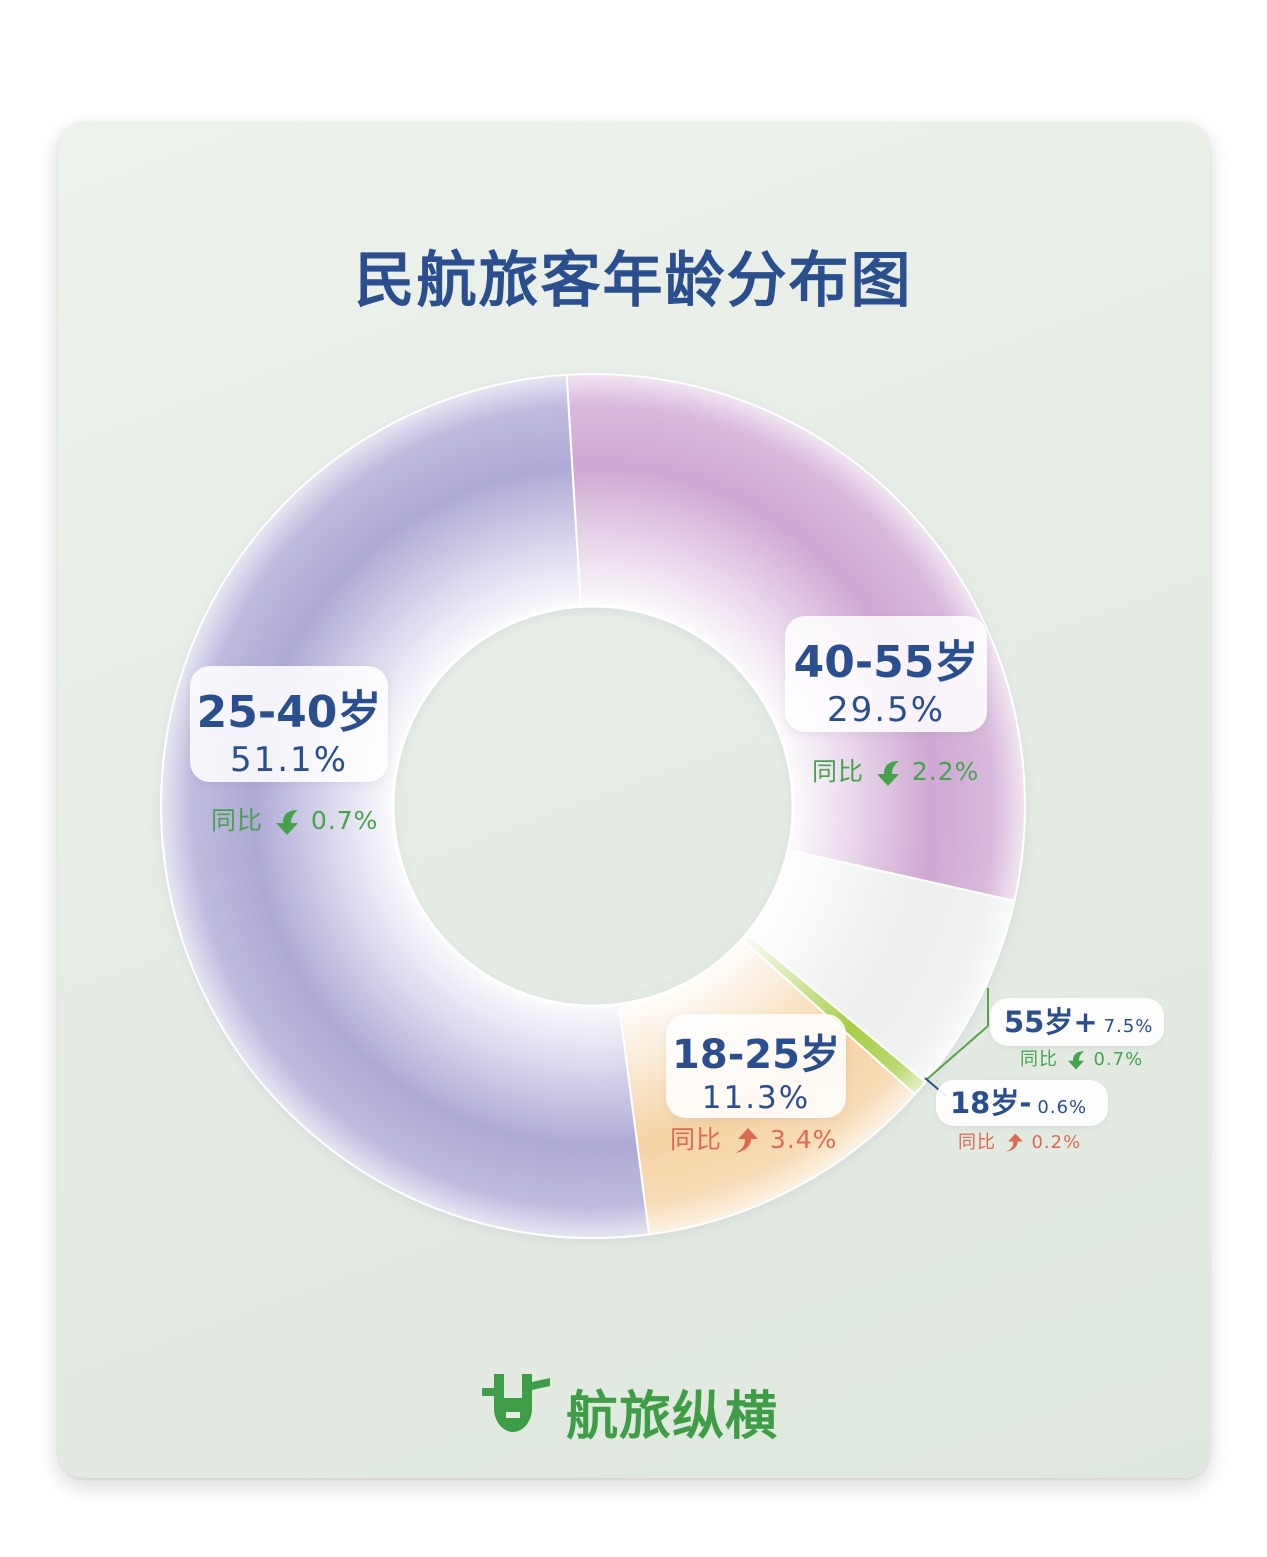 Image resolution: width=1267 pixels, height=1557 pixels. I want to click on yoy-25-40-value: 0.7%, so click(344, 820).